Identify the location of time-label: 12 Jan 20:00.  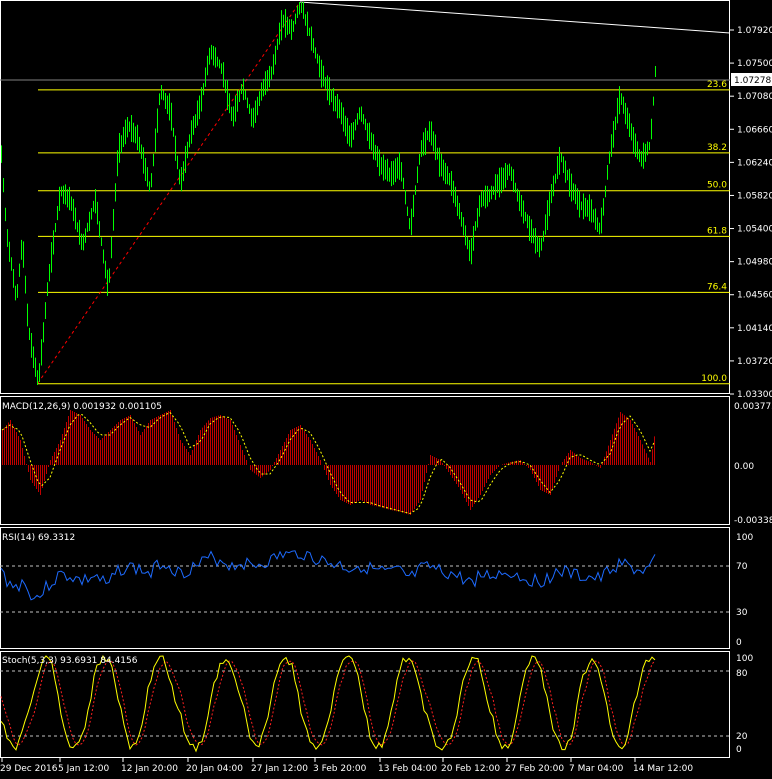
(149, 769).